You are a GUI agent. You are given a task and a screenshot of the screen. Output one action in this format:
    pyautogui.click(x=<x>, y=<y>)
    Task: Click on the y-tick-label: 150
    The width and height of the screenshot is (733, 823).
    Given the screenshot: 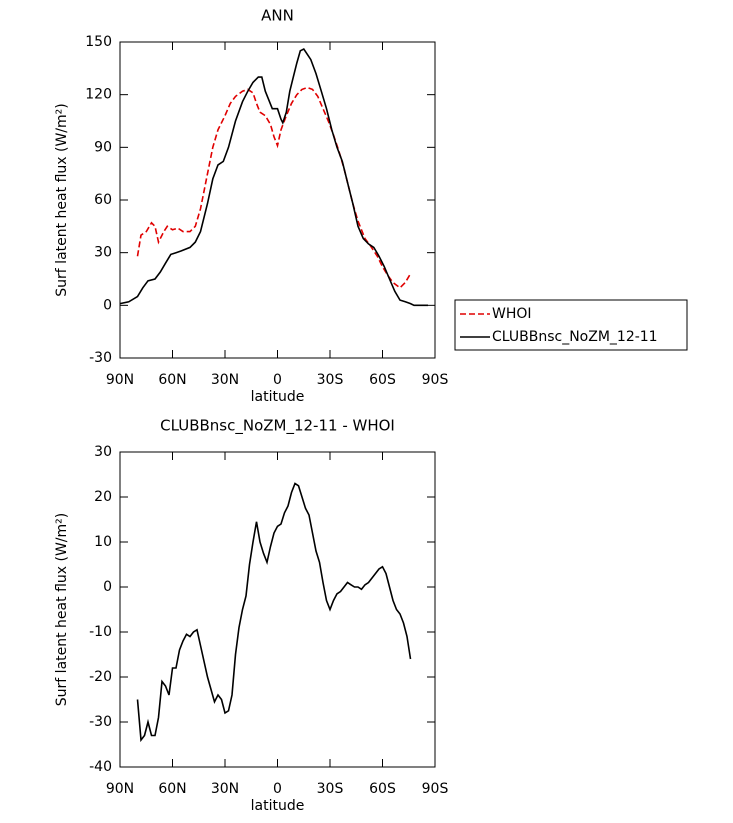 What is the action you would take?
    pyautogui.click(x=98, y=42)
    